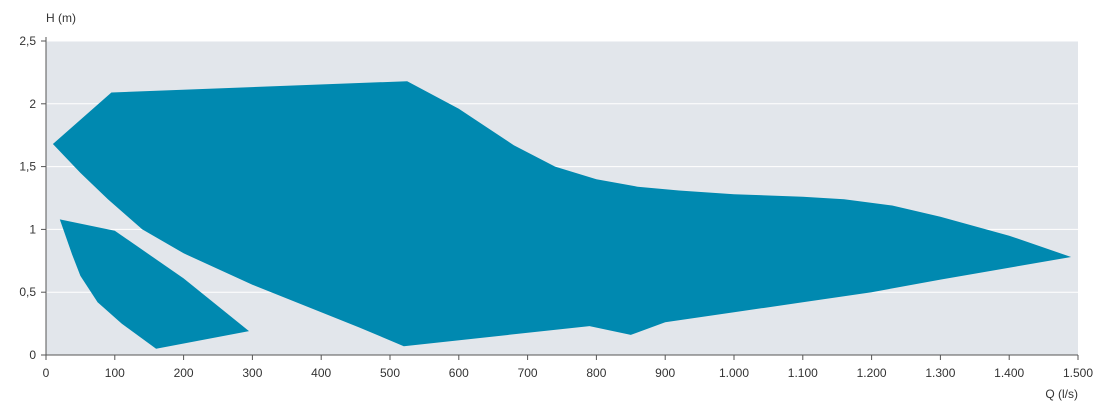  What do you see at coordinates (872, 373) in the screenshot?
I see `x-tick-label-12: 1.200` at bounding box center [872, 373].